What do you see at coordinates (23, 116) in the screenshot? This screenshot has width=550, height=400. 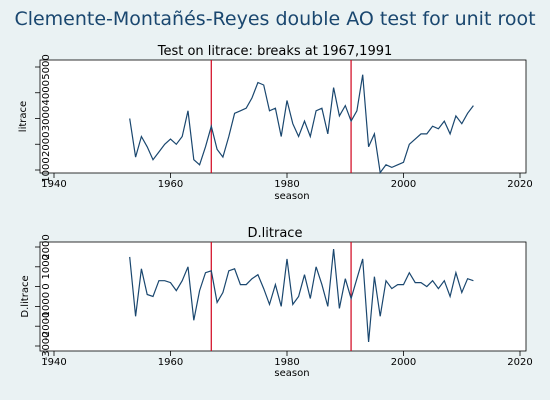 I see `y-axis-label: litrace` at bounding box center [23, 116].